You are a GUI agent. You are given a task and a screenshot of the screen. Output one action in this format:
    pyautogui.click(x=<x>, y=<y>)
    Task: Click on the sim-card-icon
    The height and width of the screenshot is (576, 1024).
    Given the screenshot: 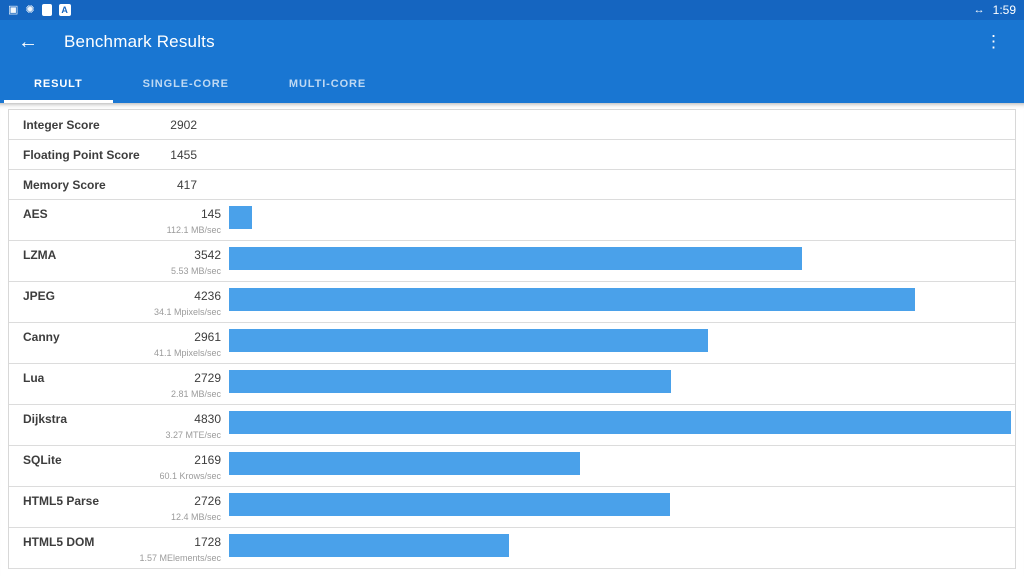 What is the action you would take?
    pyautogui.click(x=46, y=10)
    